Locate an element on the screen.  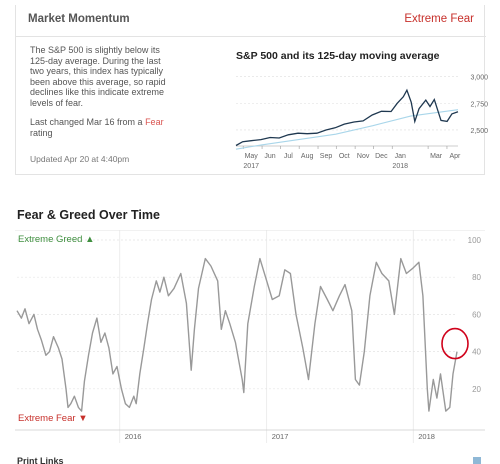
extreme-fear-label: Extreme Fear ▼ is located at coordinates (53, 418).